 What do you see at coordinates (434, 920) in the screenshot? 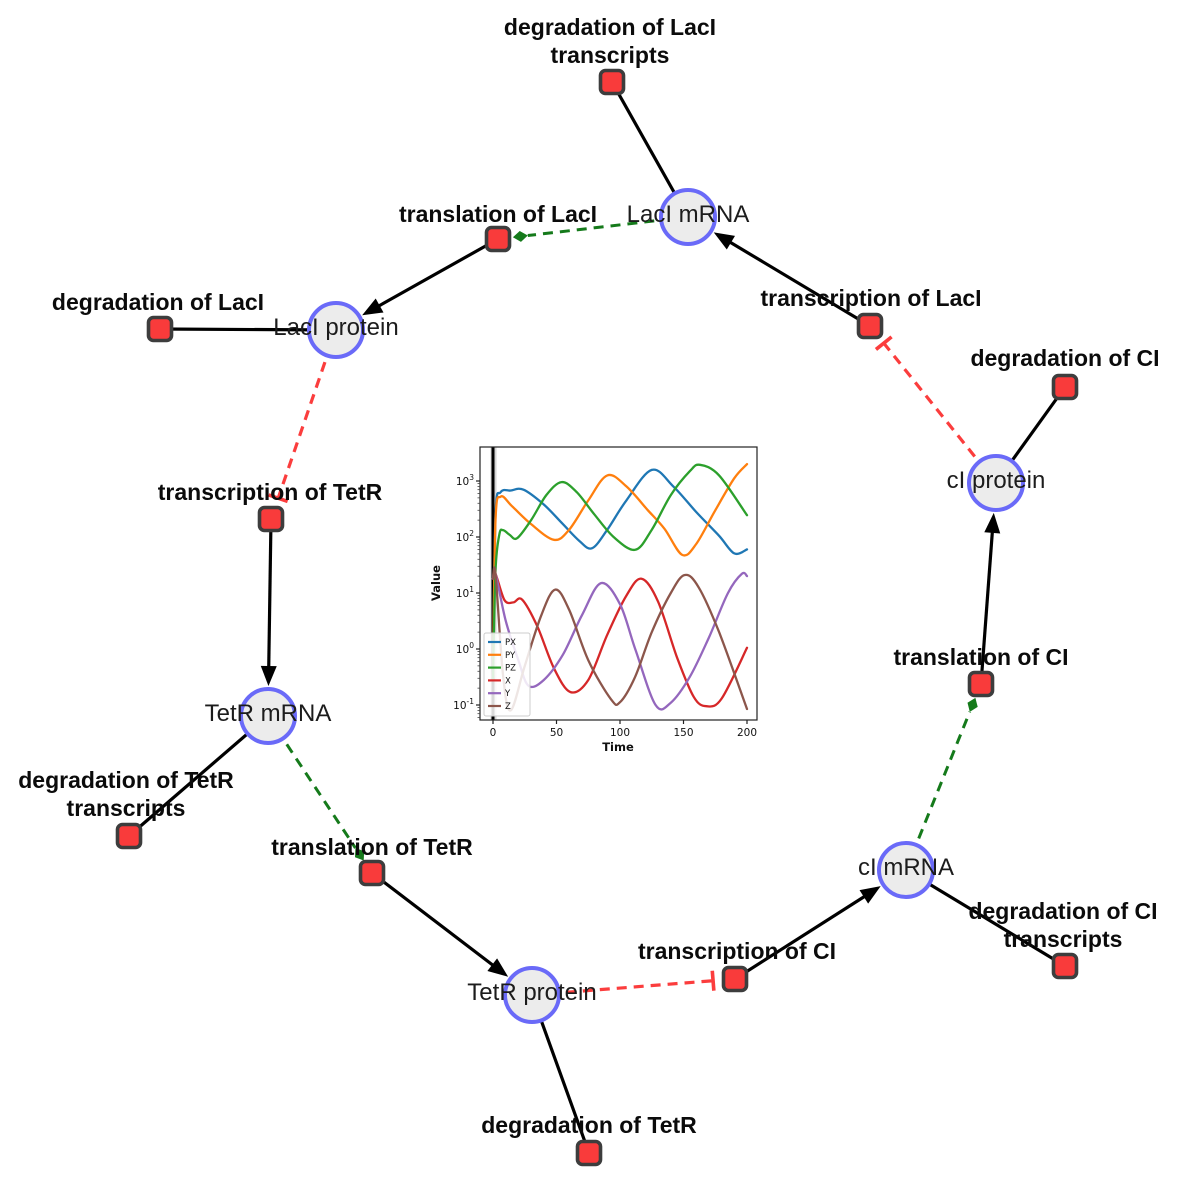
I see `edge-arrow-tl_tetR-tetR_protein` at bounding box center [434, 920].